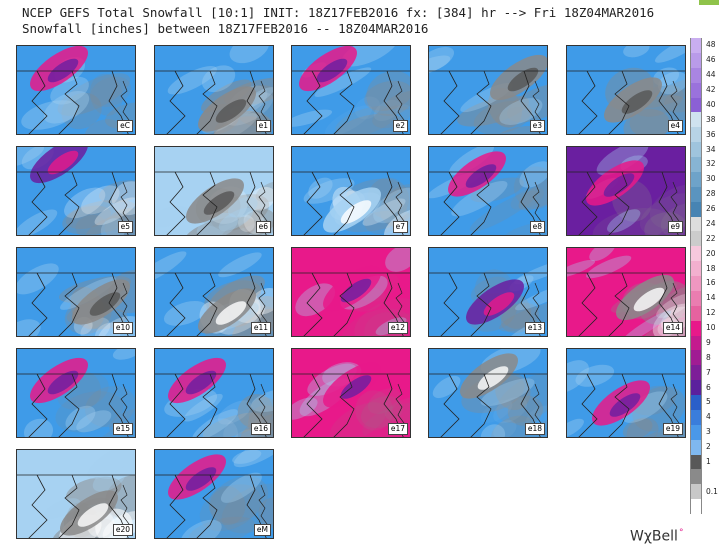  Describe the element at coordinates (708, 417) in the screenshot. I see `colorbar-tick-label: 4` at that location.